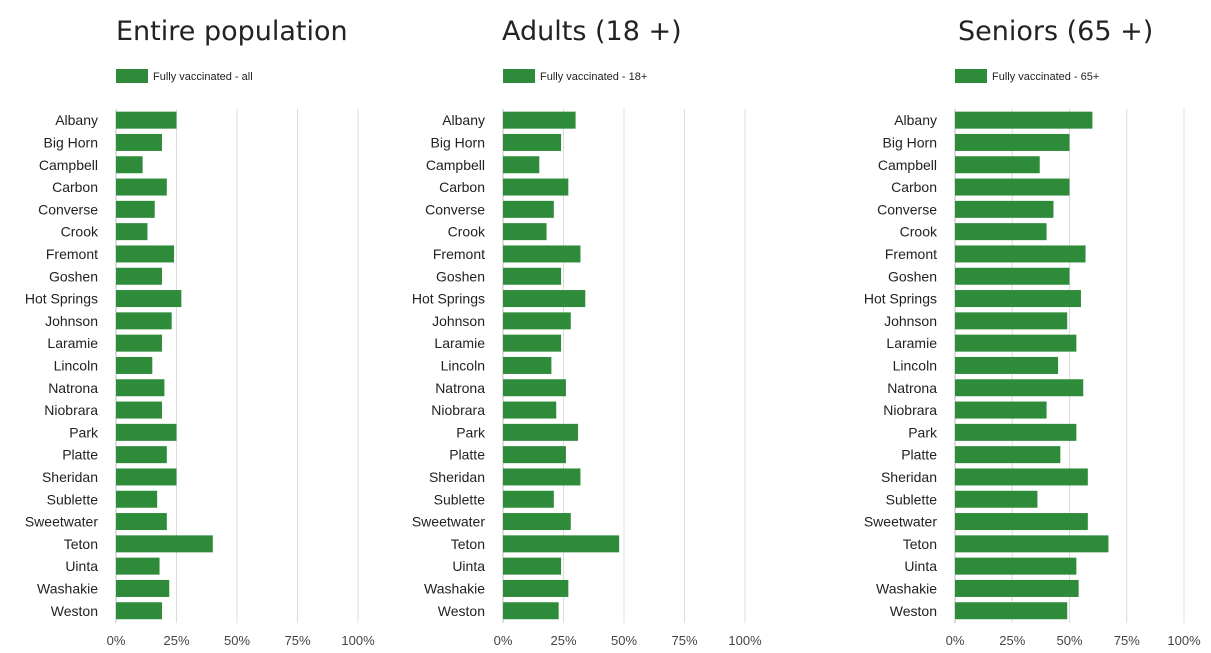  I want to click on category-label: Weston, so click(74, 611).